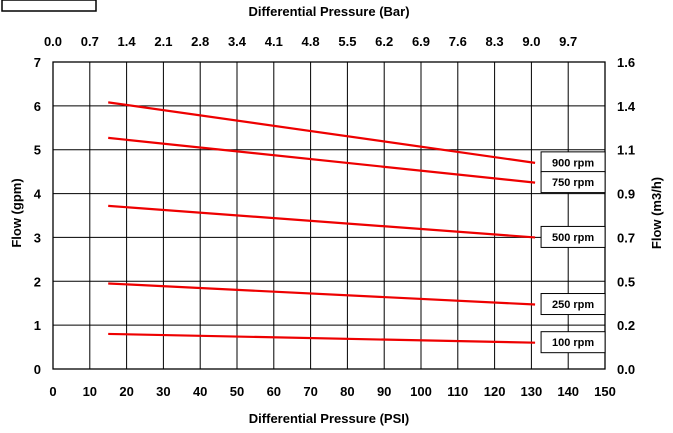 The height and width of the screenshot is (433, 673). What do you see at coordinates (237, 391) in the screenshot?
I see `x-tick-label: 50` at bounding box center [237, 391].